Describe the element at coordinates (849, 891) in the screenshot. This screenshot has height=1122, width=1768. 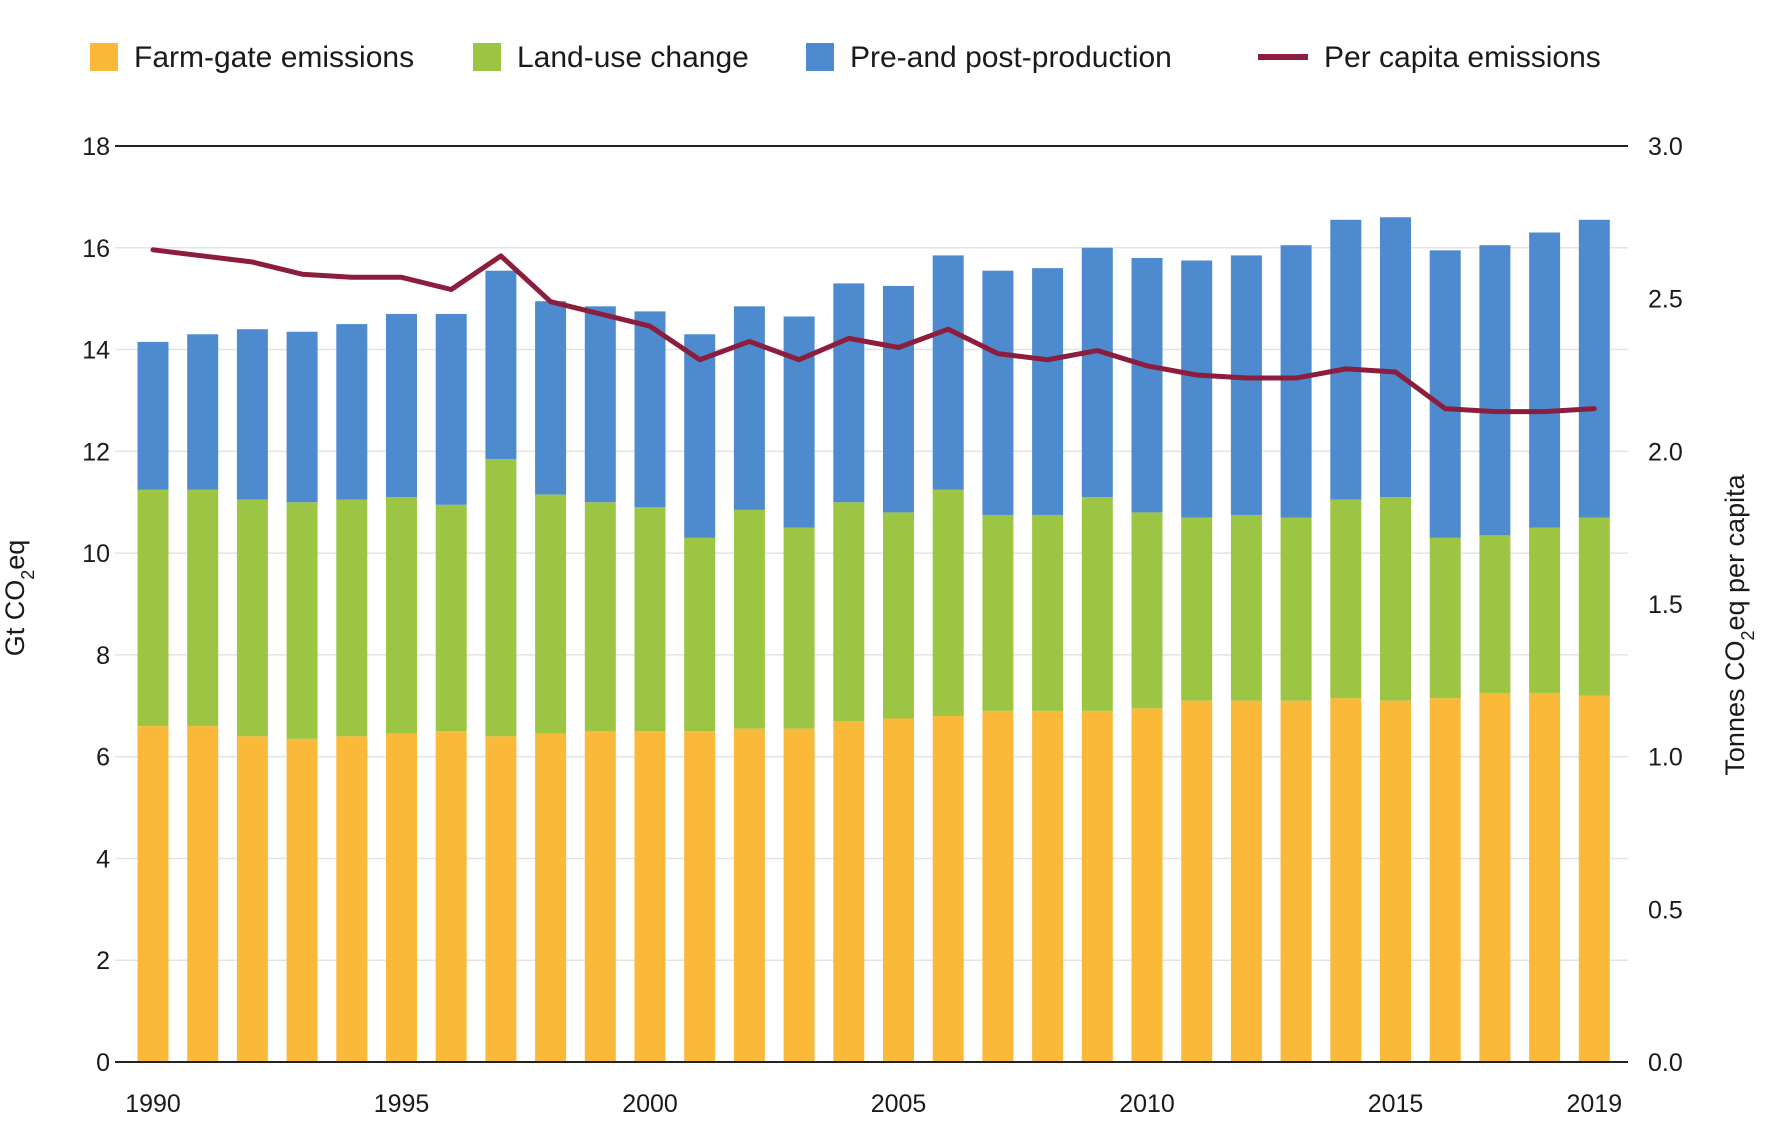
I see `bar-farm-gate-emissions-2004` at that location.